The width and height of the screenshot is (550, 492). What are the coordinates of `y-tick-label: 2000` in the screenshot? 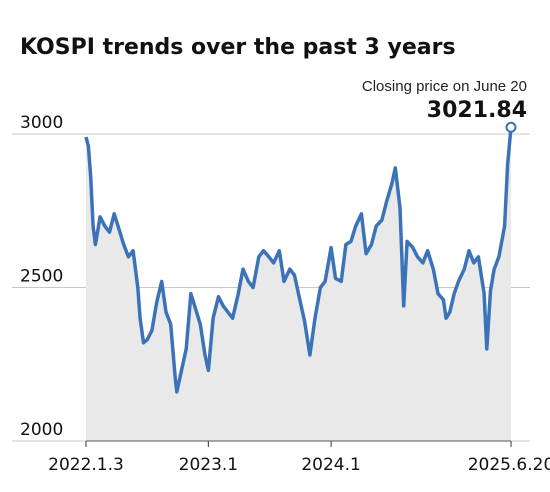 It's located at (41, 430).